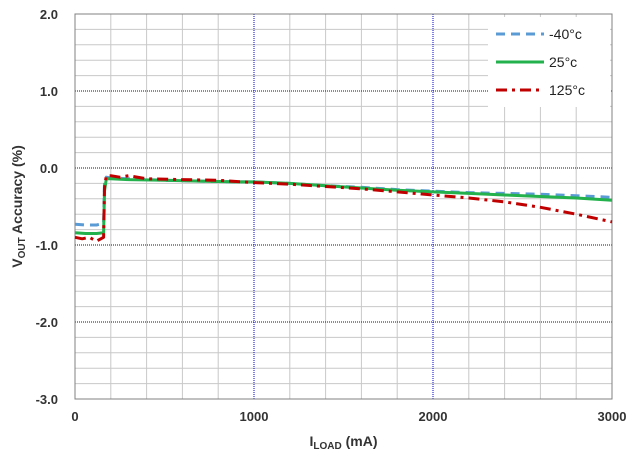  I want to click on y-axis-title-sub: OUT, so click(22, 247).